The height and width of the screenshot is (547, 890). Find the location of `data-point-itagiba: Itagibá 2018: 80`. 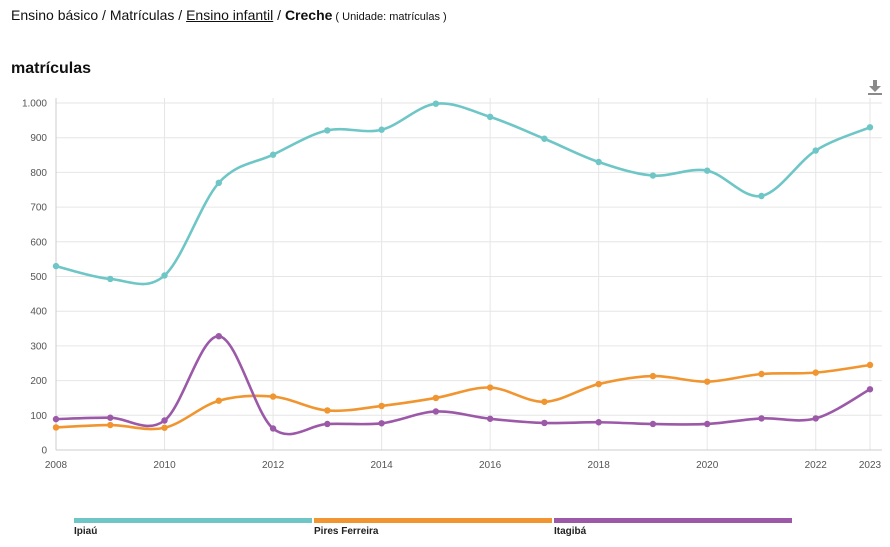

data-point-itagiba: Itagibá 2018: 80 is located at coordinates (598, 422).